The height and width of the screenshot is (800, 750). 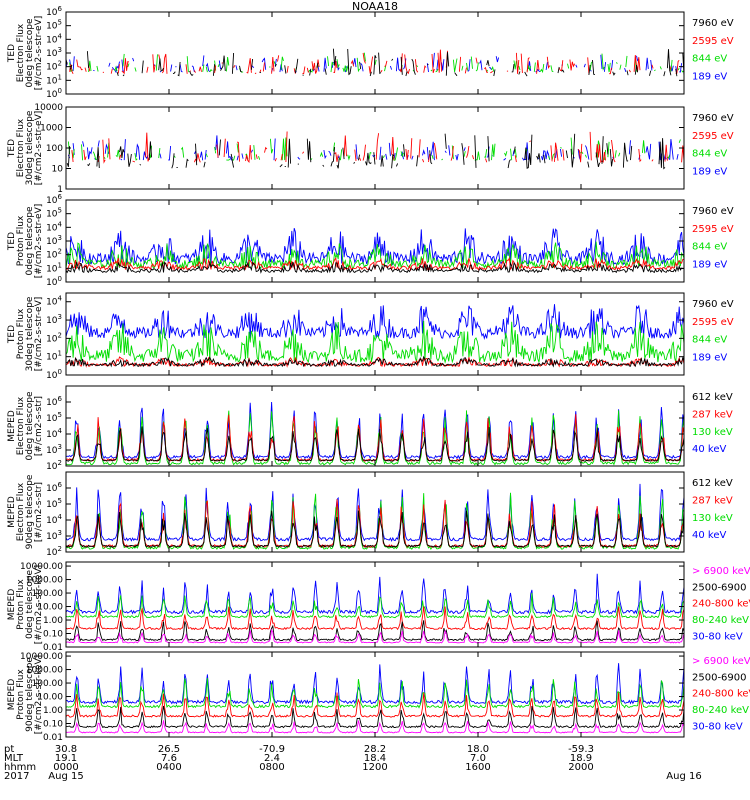 What do you see at coordinates (66, 758) in the screenshot?
I see `x-tick-label: 19.1` at bounding box center [66, 758].